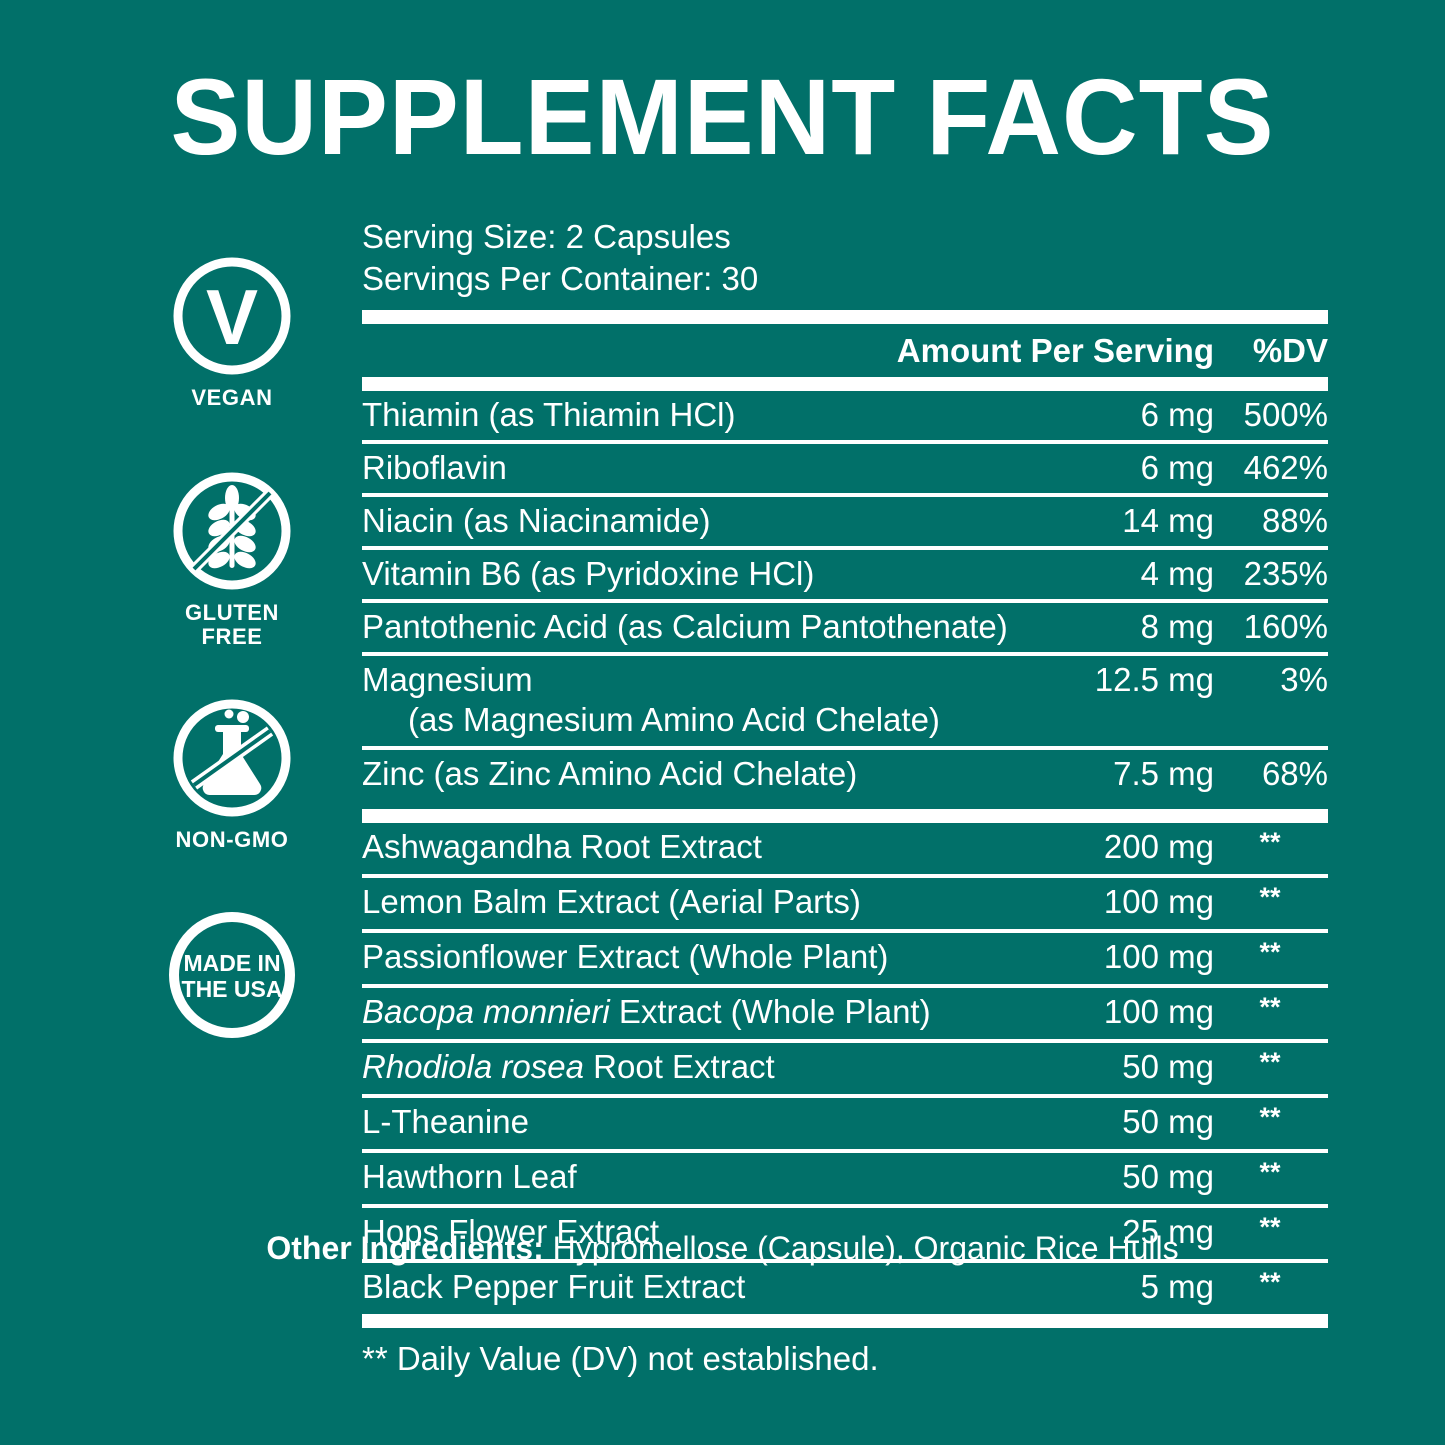  Describe the element at coordinates (232, 612) in the screenshot. I see `badge-gluten-free-line1: GLUTEN` at that location.